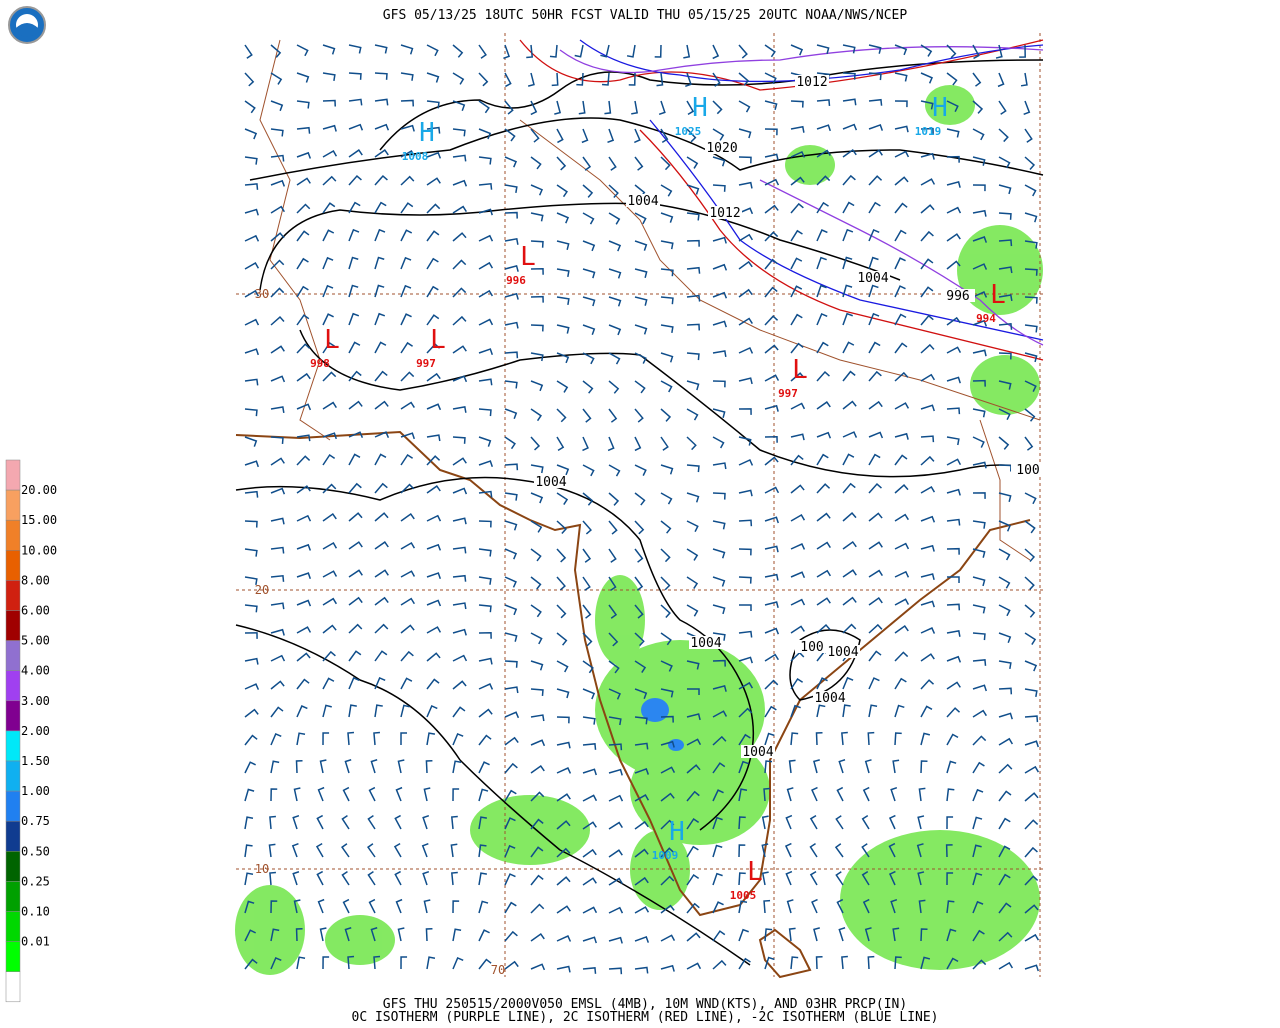 The image size is (1280, 1028). What do you see at coordinates (13, 475) in the screenshot?
I see `legend-swatch` at bounding box center [13, 475].